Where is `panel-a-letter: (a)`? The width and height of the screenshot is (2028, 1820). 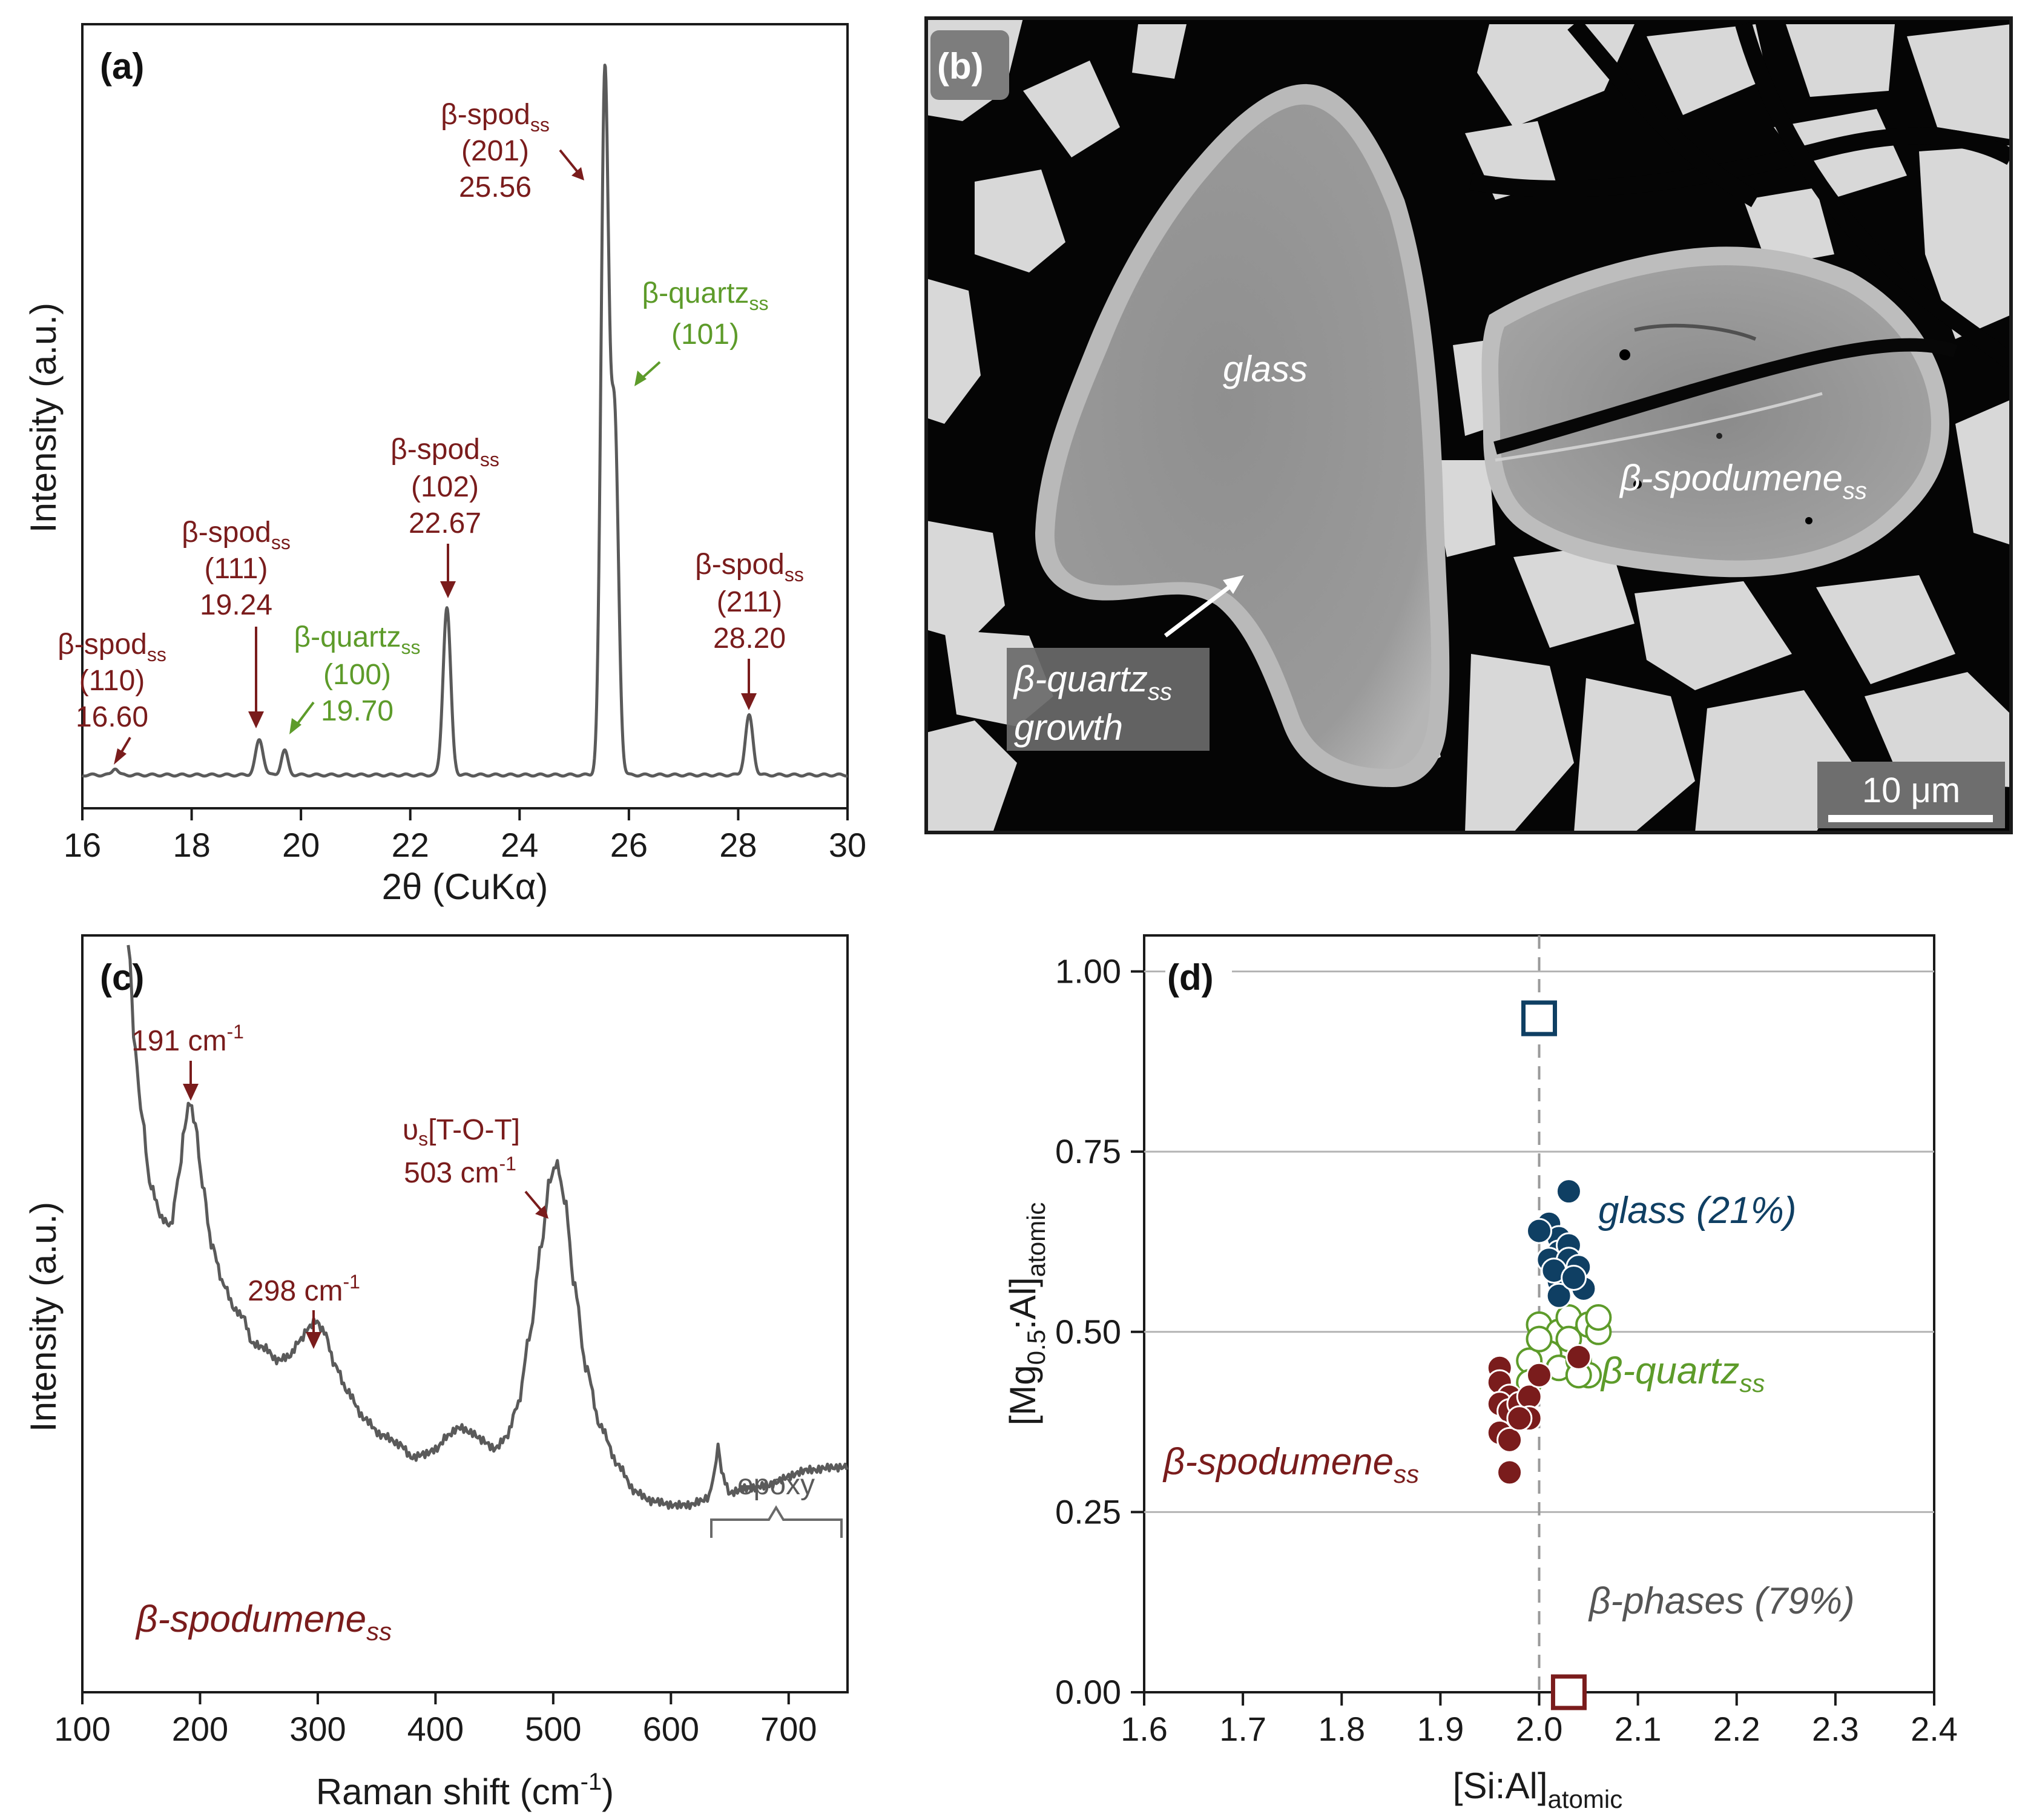 panel-a-letter: (a) is located at coordinates (122, 66).